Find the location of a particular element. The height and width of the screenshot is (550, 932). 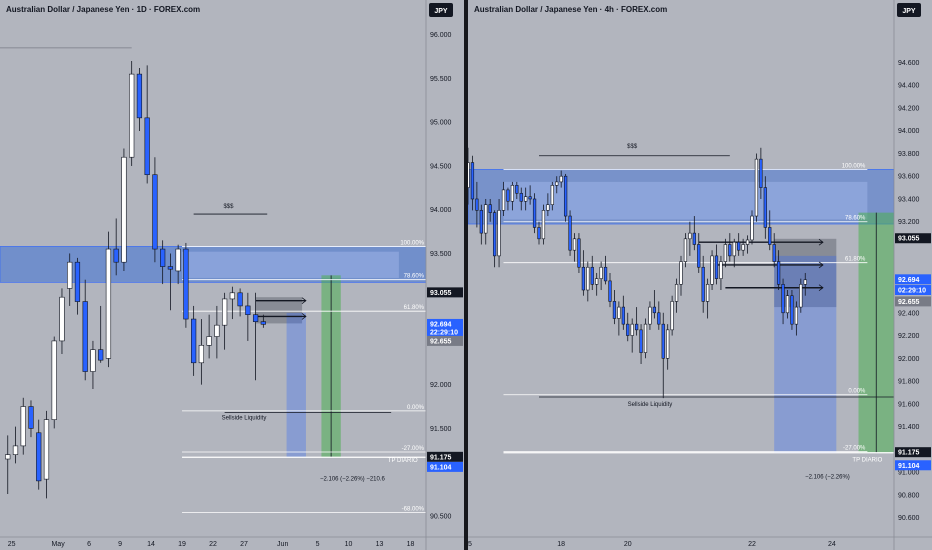

price-tick-label: 95.500 is located at coordinates (441, 79).